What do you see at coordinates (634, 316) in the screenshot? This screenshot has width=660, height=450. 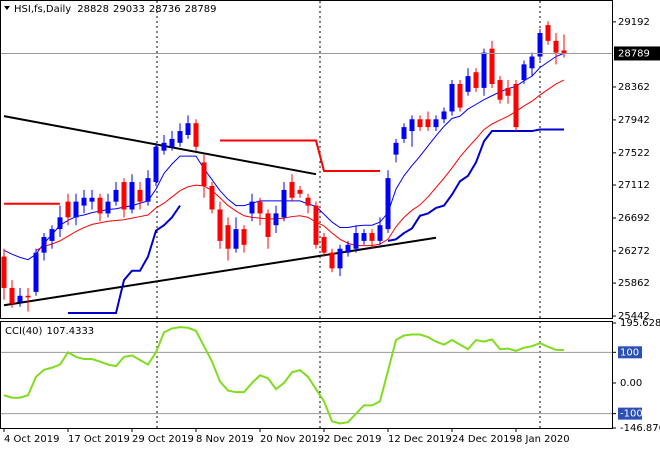 I see `y-tick-label: 25442` at bounding box center [634, 316].